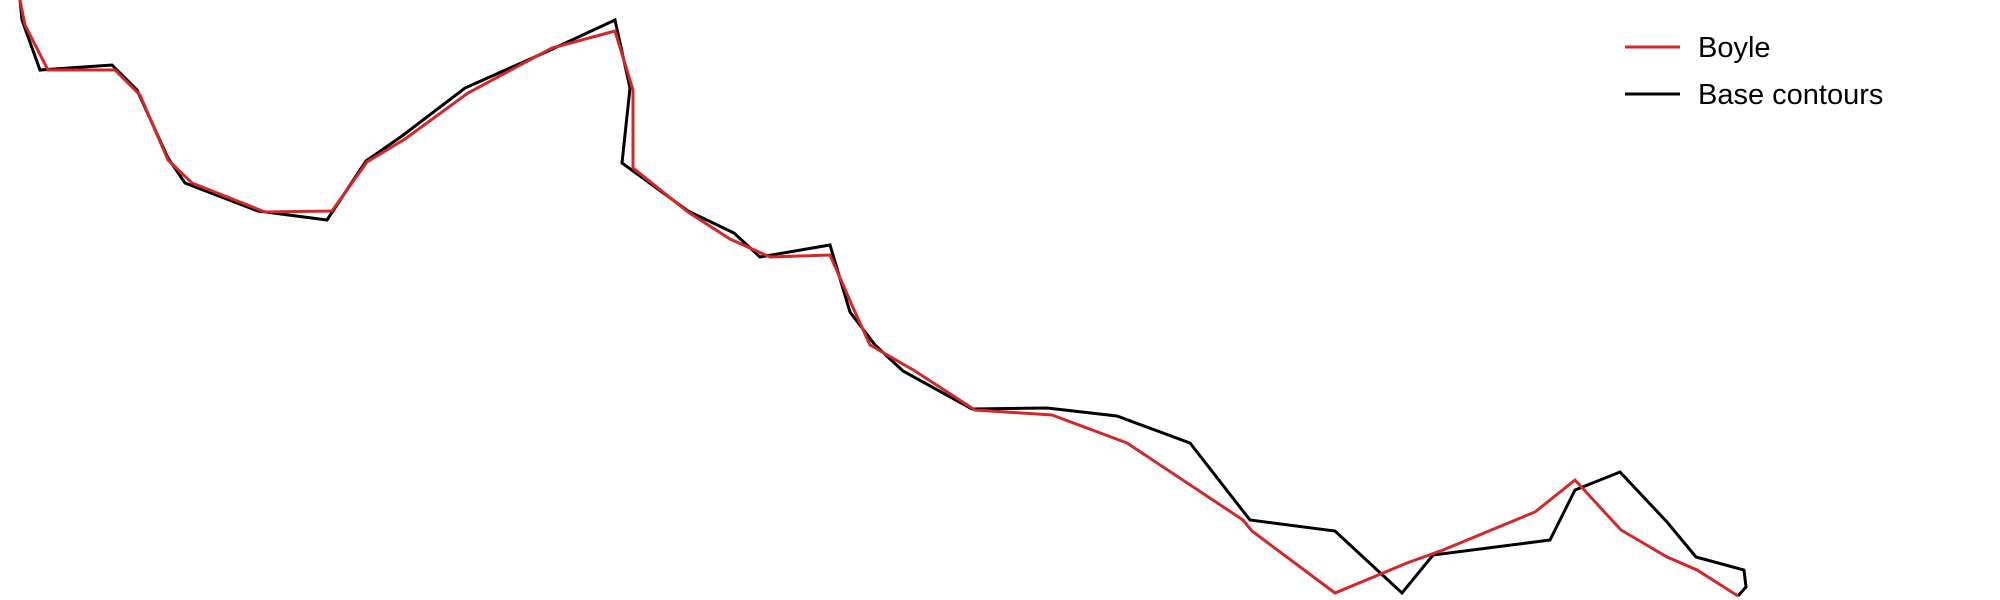 The image size is (2000, 600). What do you see at coordinates (1790, 95) in the screenshot?
I see `legend-label-base-contours: Base contours` at bounding box center [1790, 95].